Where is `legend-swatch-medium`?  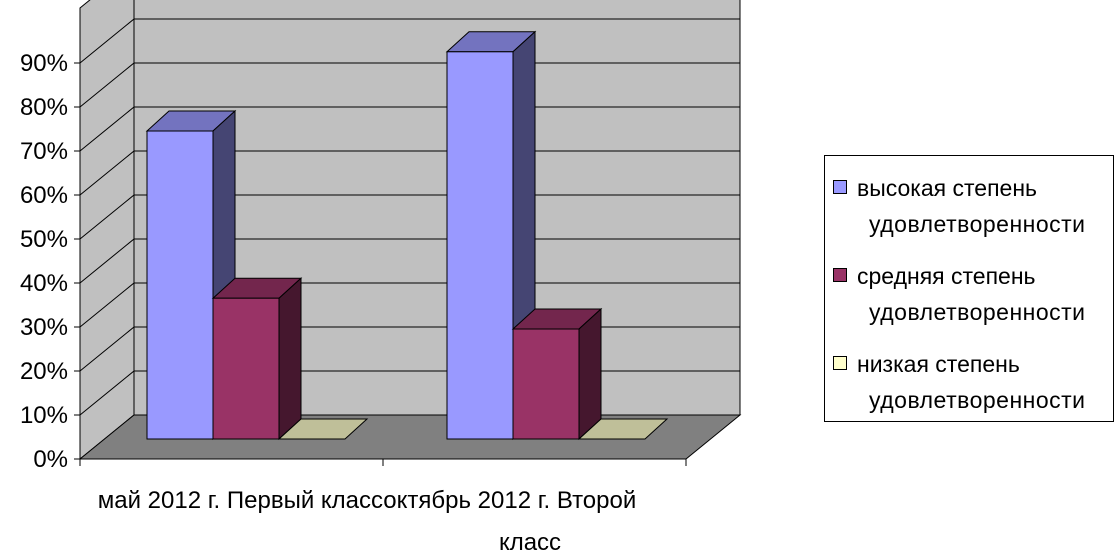
legend-swatch-medium is located at coordinates (840, 275).